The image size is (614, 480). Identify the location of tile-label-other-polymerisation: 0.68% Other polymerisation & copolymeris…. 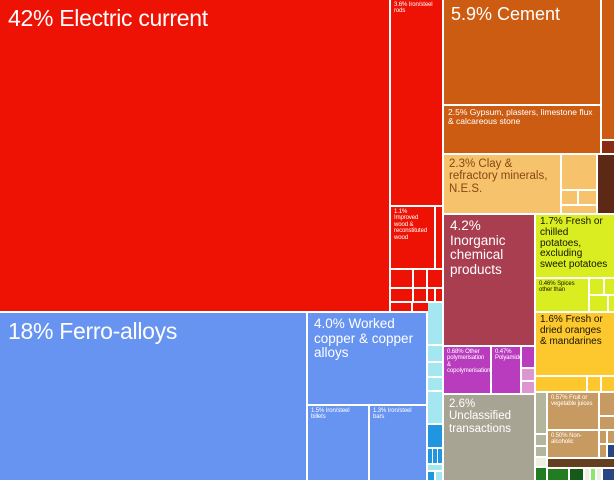
(468, 362).